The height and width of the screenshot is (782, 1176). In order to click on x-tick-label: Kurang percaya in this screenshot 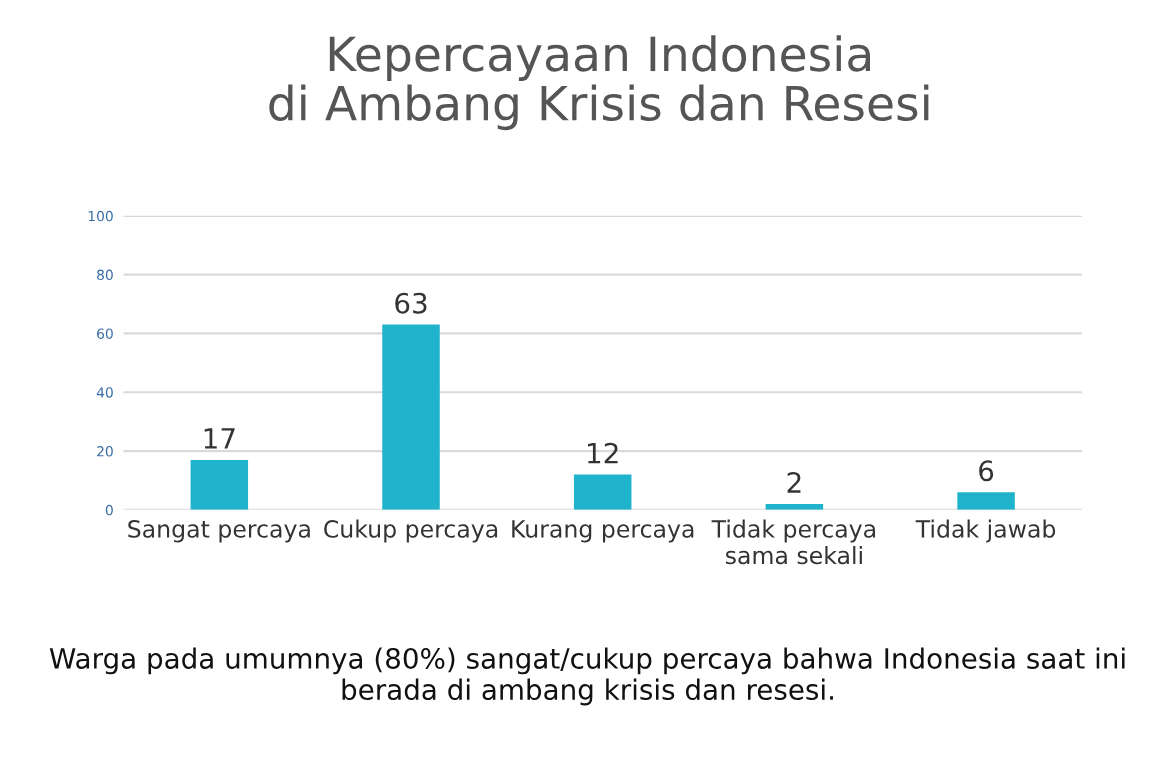, I will do `click(603, 531)`.